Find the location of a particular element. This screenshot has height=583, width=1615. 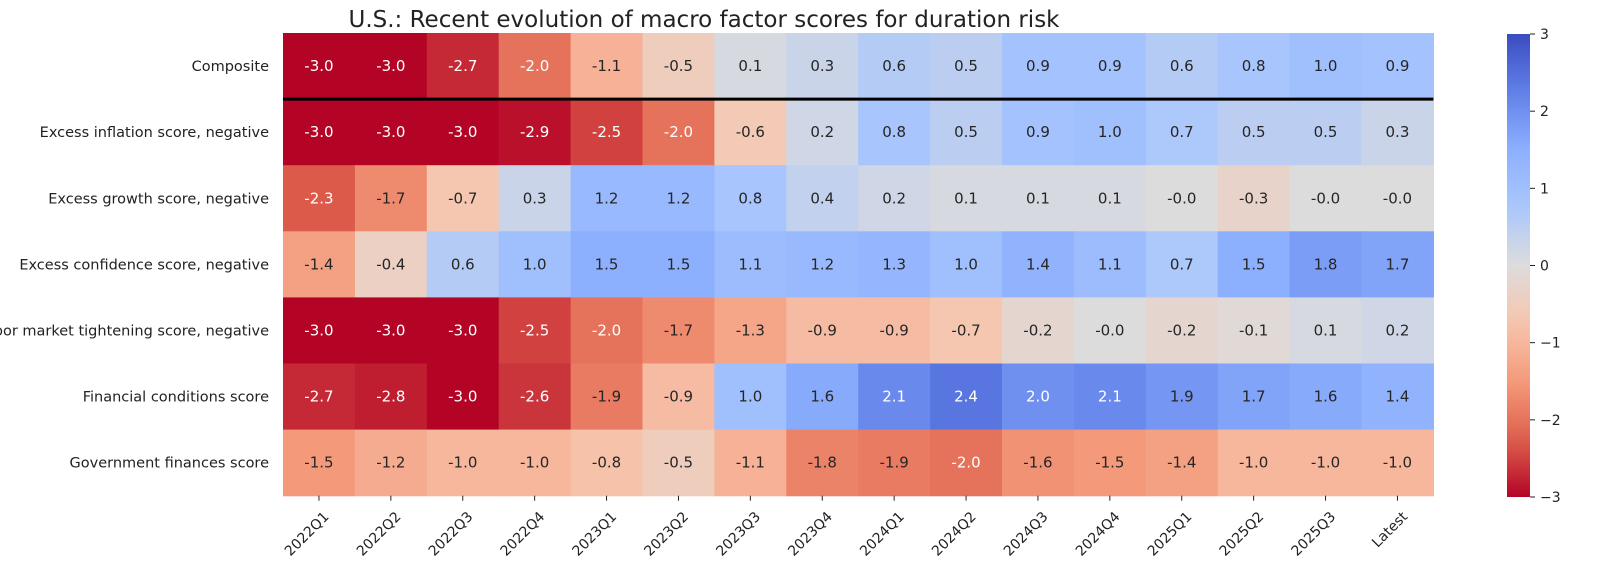

cell-value-label: -0.7 is located at coordinates (965, 330).